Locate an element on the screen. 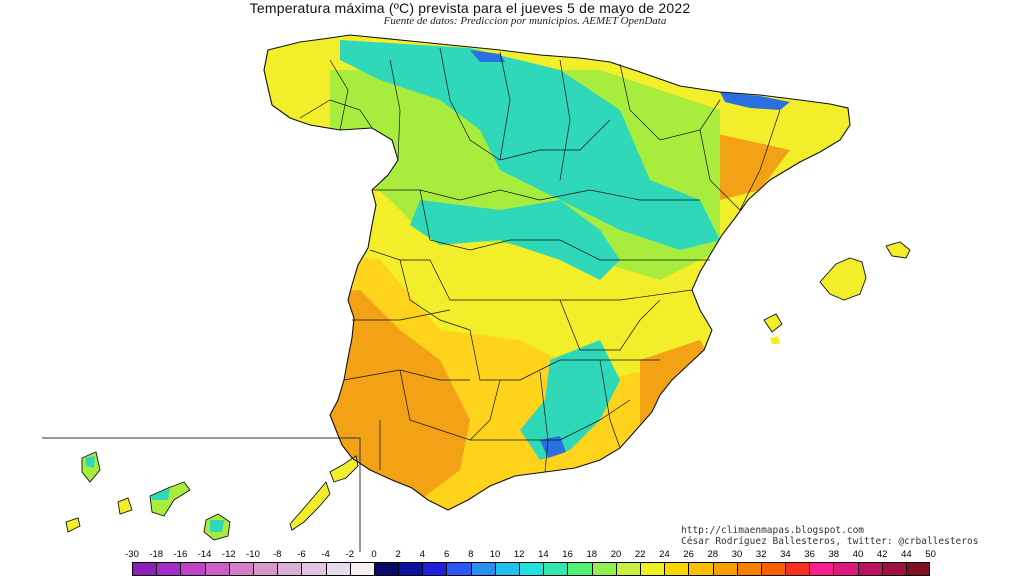  legend-tick-label: 24 is located at coordinates (664, 554).